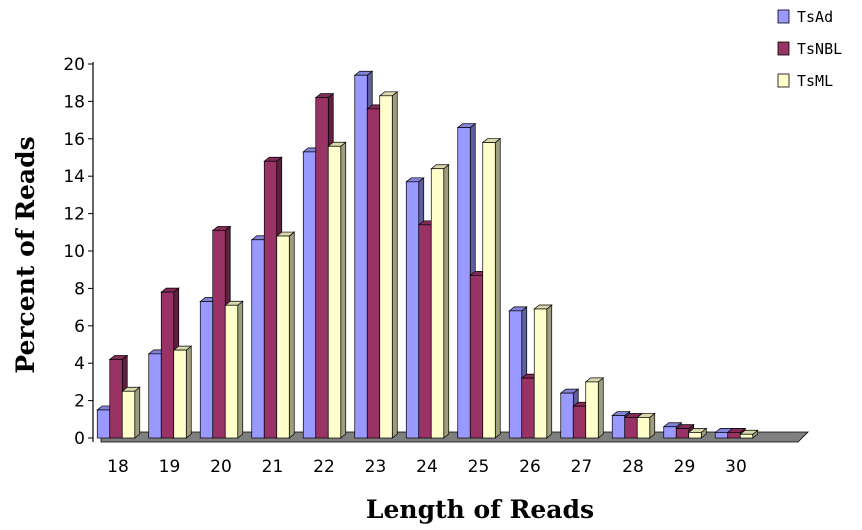 Image resolution: width=862 pixels, height=530 pixels. What do you see at coordinates (79, 289) in the screenshot?
I see `y-tick-label: 8` at bounding box center [79, 289].